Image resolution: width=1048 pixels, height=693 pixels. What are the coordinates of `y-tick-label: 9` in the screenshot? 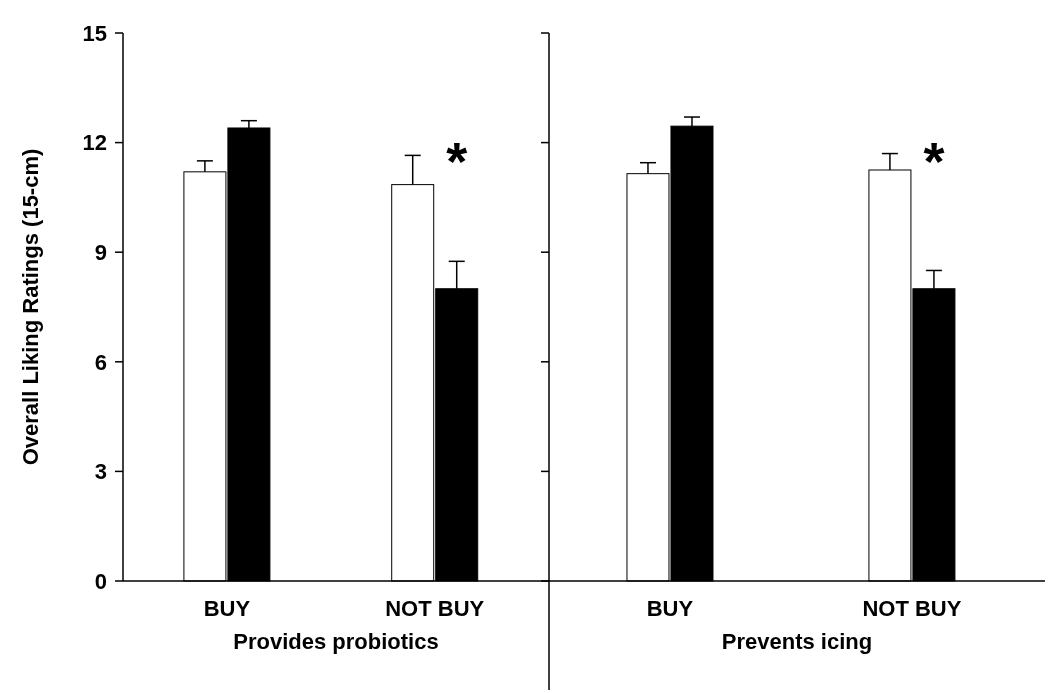 It's located at (100, 252).